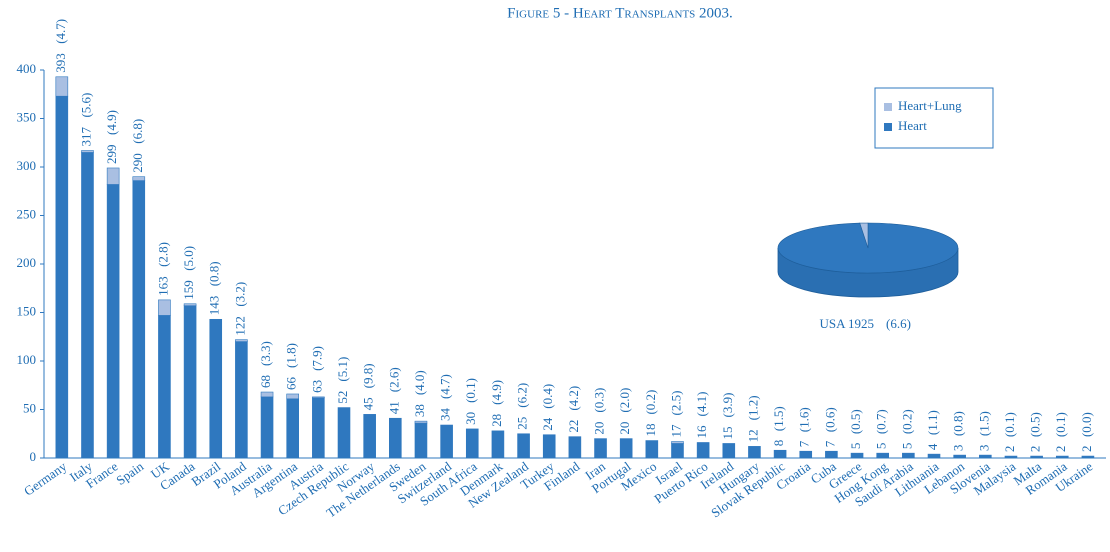  I want to click on rate-label: (2.5), so click(675, 403).